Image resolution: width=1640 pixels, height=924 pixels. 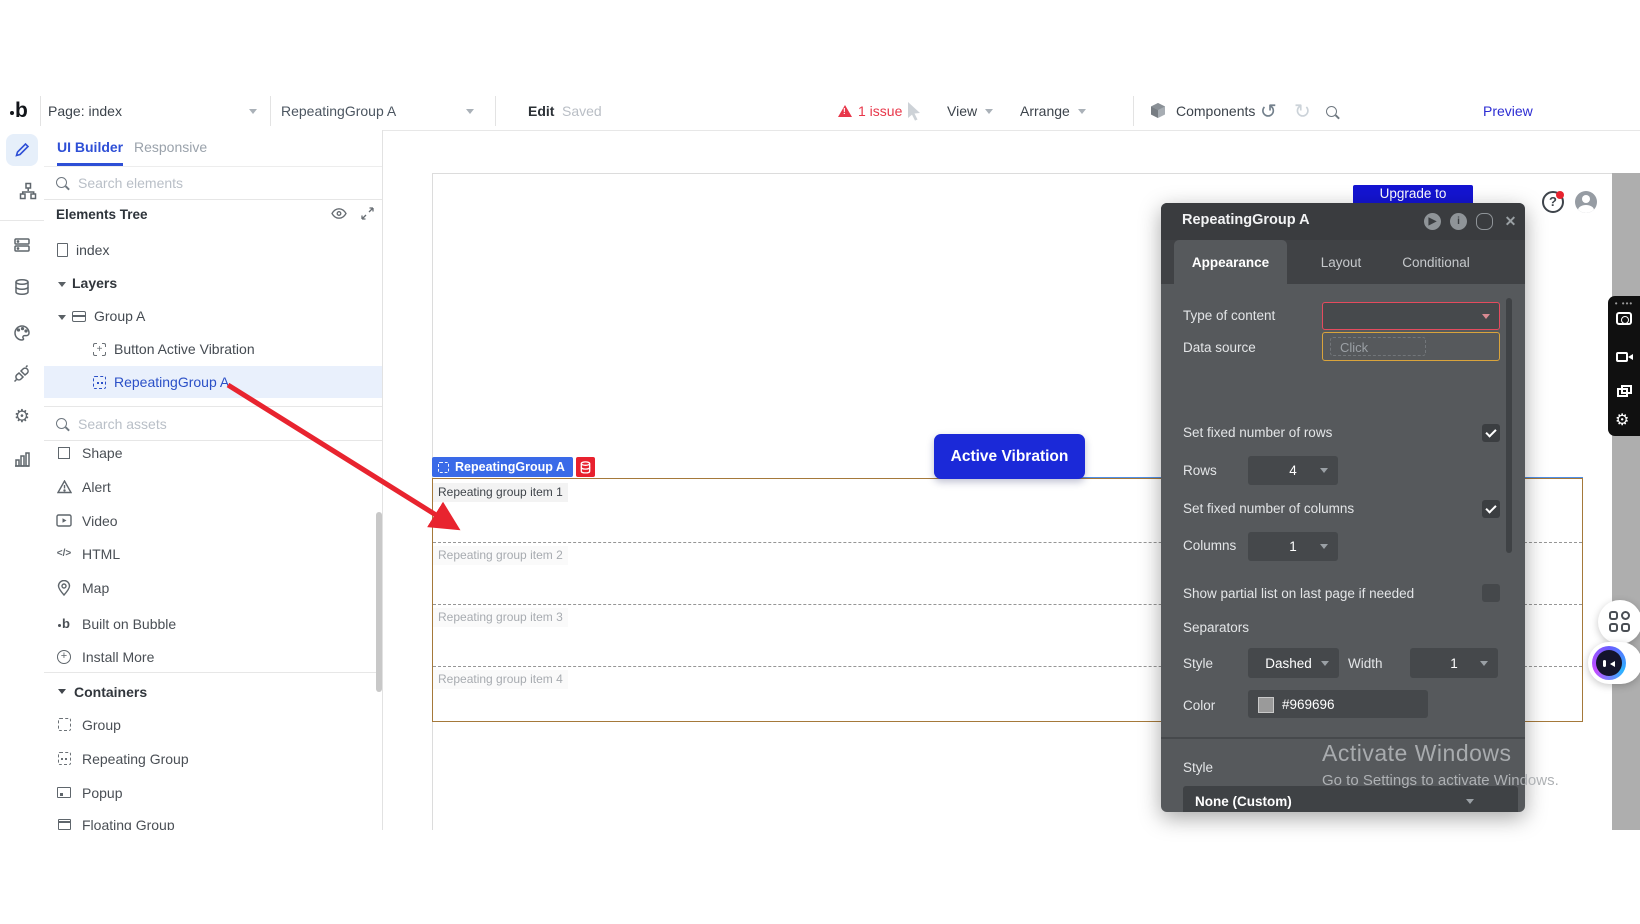 I want to click on design-pencil-icon, so click(x=22, y=150).